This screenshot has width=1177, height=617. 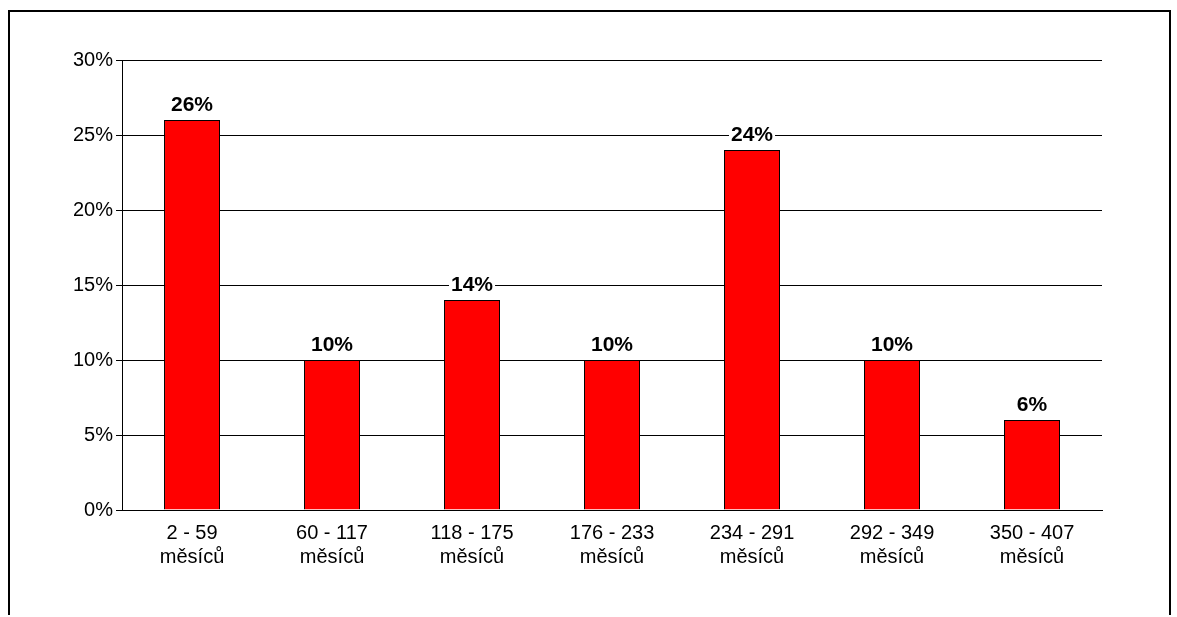 What do you see at coordinates (472, 284) in the screenshot?
I see `data-label: 14%` at bounding box center [472, 284].